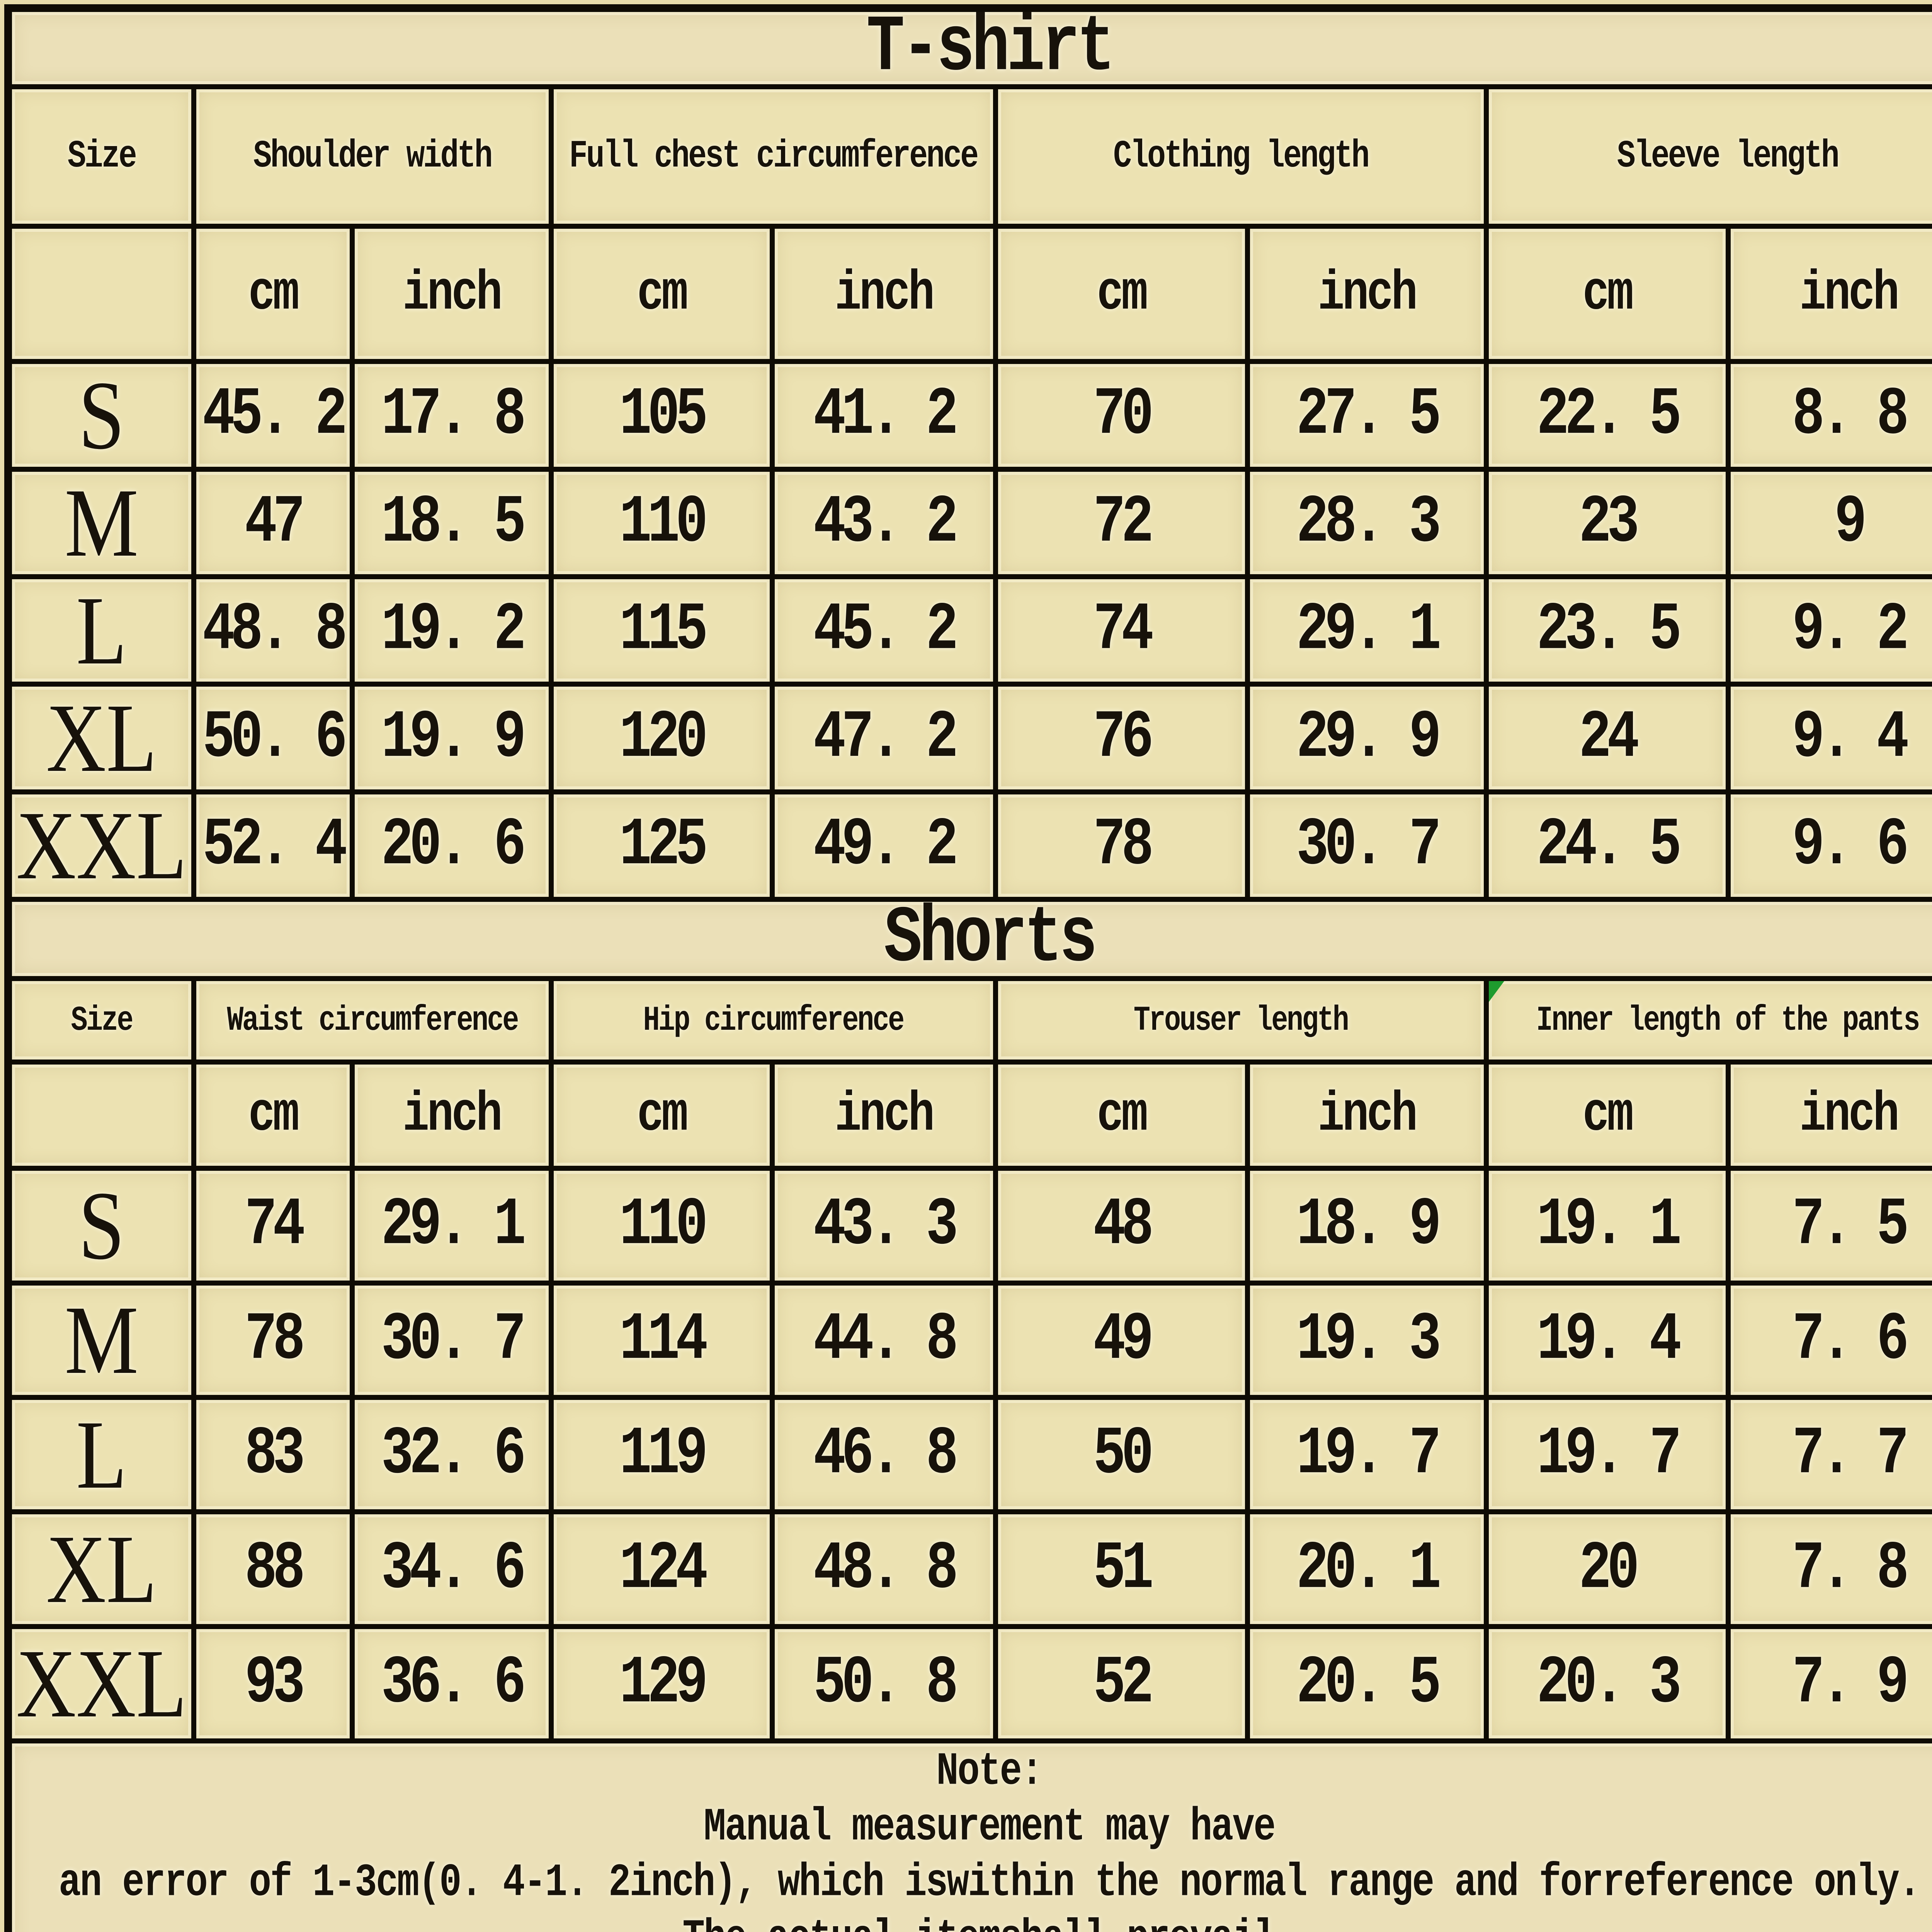  Describe the element at coordinates (275, 1340) in the screenshot. I see `value-text: 78` at that location.